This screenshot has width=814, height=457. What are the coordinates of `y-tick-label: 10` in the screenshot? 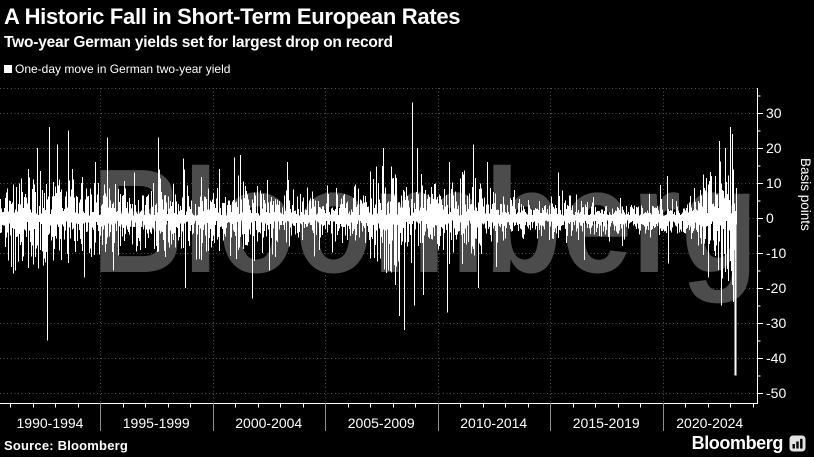 It's located at (774, 183).